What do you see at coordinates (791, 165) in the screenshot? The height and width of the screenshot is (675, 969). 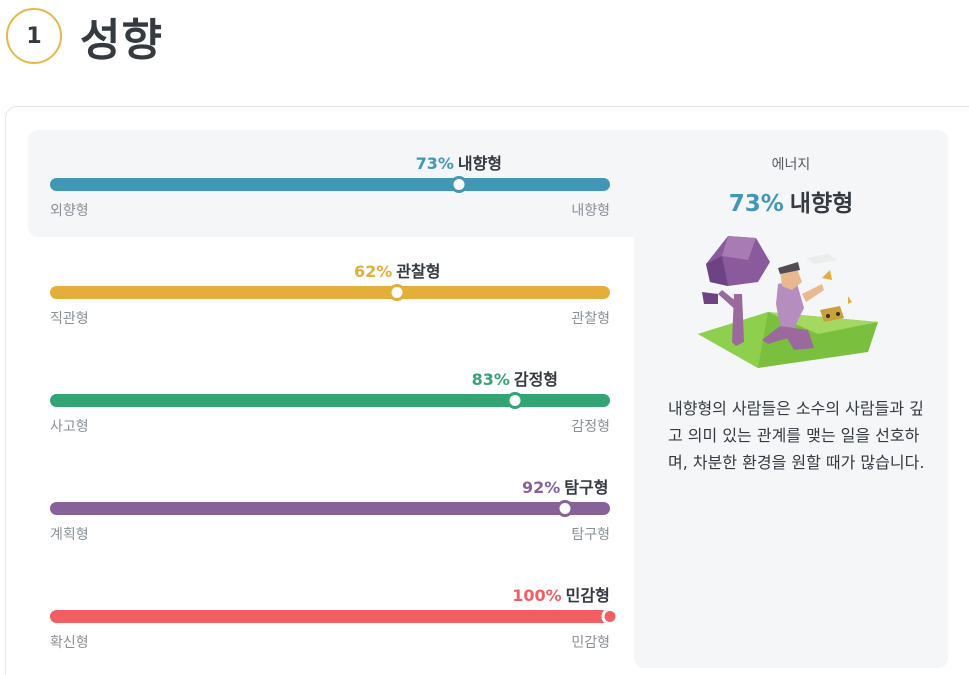 I see `trait-category-label: 에너지` at bounding box center [791, 165].